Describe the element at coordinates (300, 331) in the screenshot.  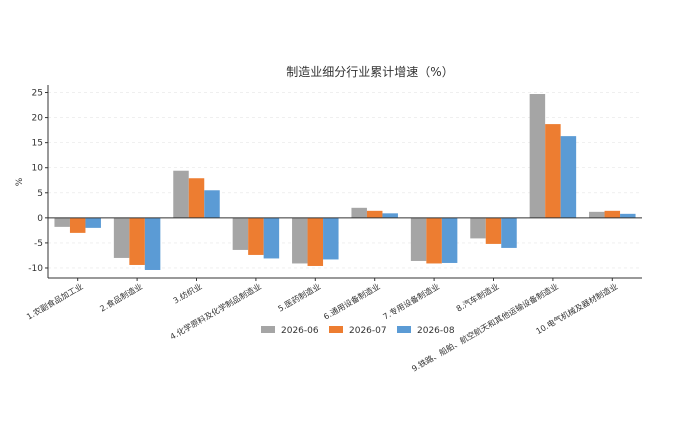
I see `legend-label: 2026-06` at that location.